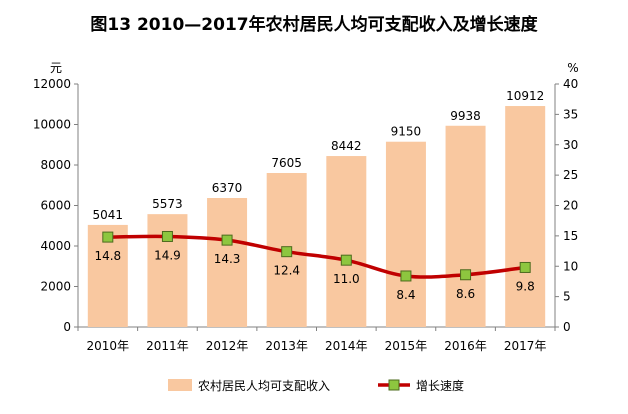 Image resolution: width=628 pixels, height=414 pixels. What do you see at coordinates (570, 236) in the screenshot?
I see `y-right-tick-label: 15` at bounding box center [570, 236].